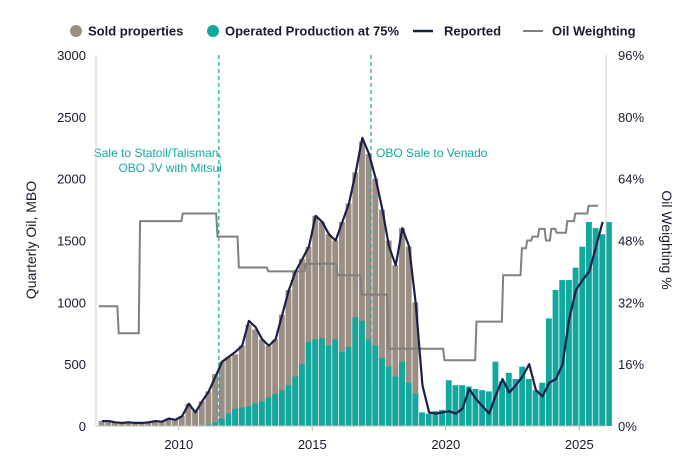 The width and height of the screenshot is (681, 464). Describe the element at coordinates (472, 31) in the screenshot. I see `legend-label-reported: Reported` at that location.